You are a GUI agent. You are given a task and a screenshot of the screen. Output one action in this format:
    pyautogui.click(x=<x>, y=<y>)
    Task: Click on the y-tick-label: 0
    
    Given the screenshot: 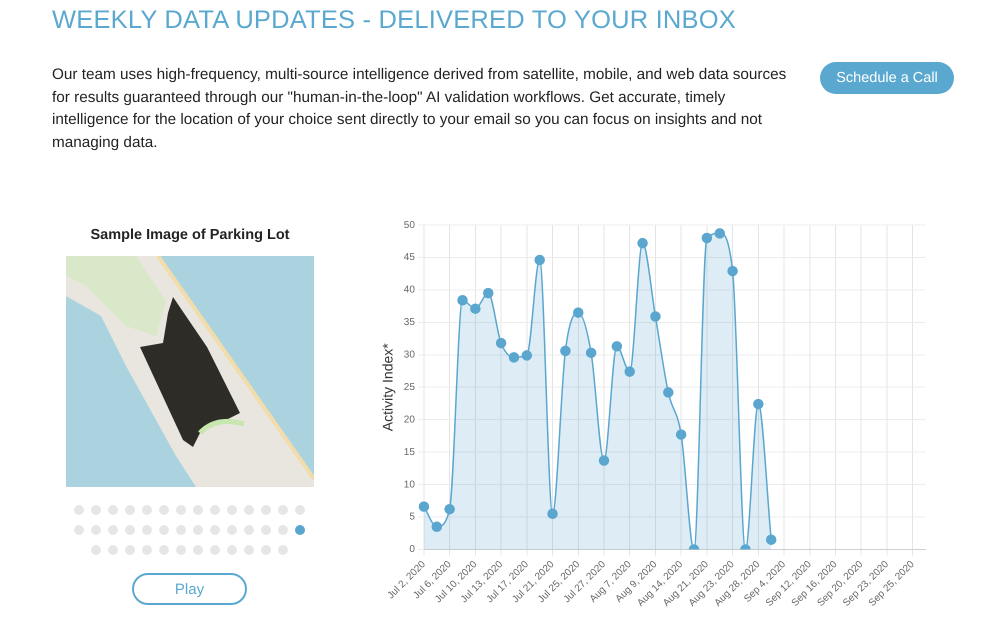 What is the action you would take?
    pyautogui.click(x=412, y=550)
    